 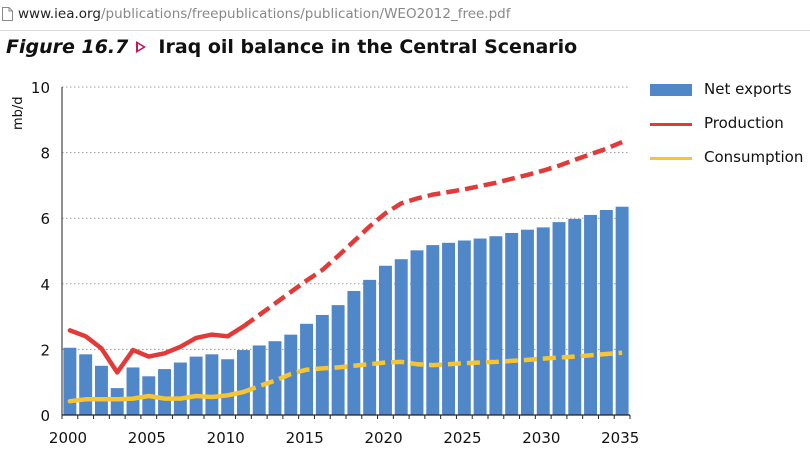 I want to click on y-tick-label-10: 10, so click(x=40, y=88).